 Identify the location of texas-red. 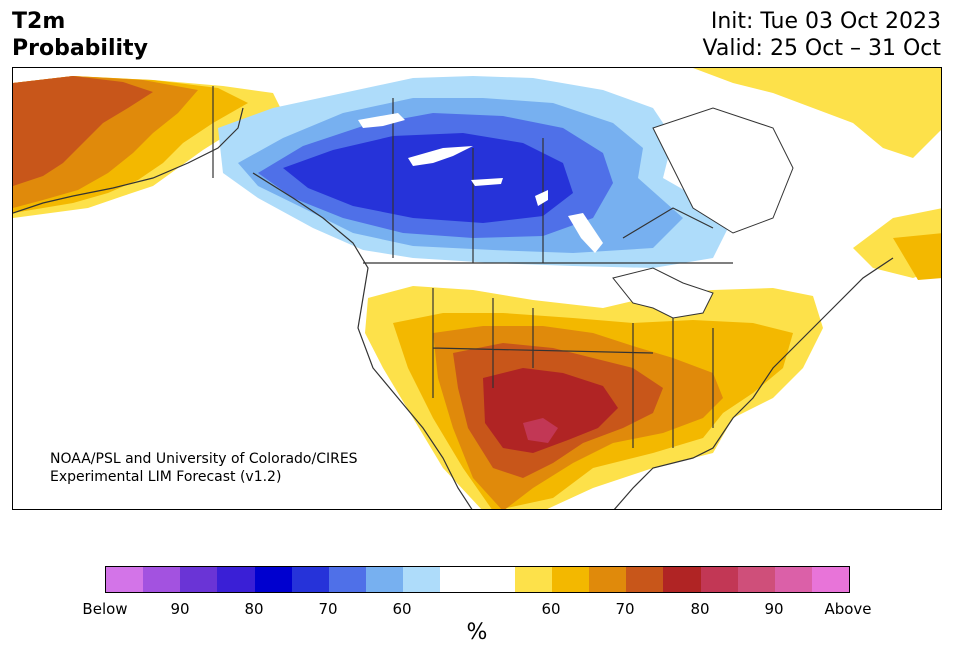
(550, 410).